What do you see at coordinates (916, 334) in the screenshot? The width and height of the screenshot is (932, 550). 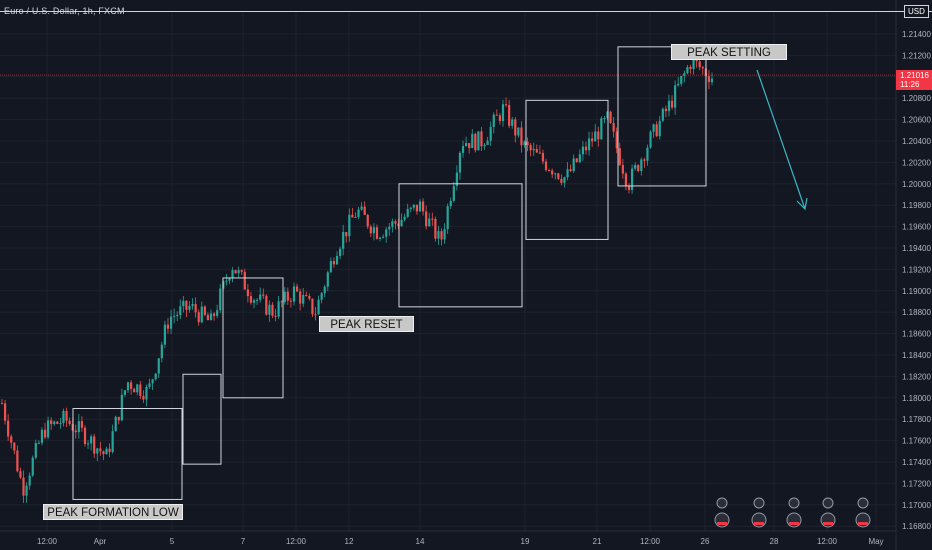 I see `y-tick-label: 1.18600` at bounding box center [916, 334].